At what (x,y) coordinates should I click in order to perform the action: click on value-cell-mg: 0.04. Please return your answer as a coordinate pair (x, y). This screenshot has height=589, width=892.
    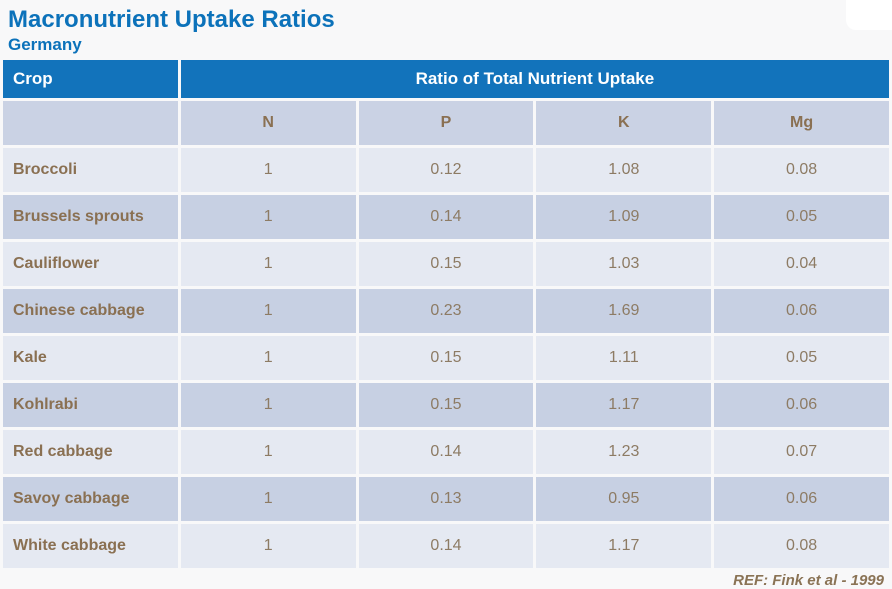
    Looking at the image, I should click on (801, 264).